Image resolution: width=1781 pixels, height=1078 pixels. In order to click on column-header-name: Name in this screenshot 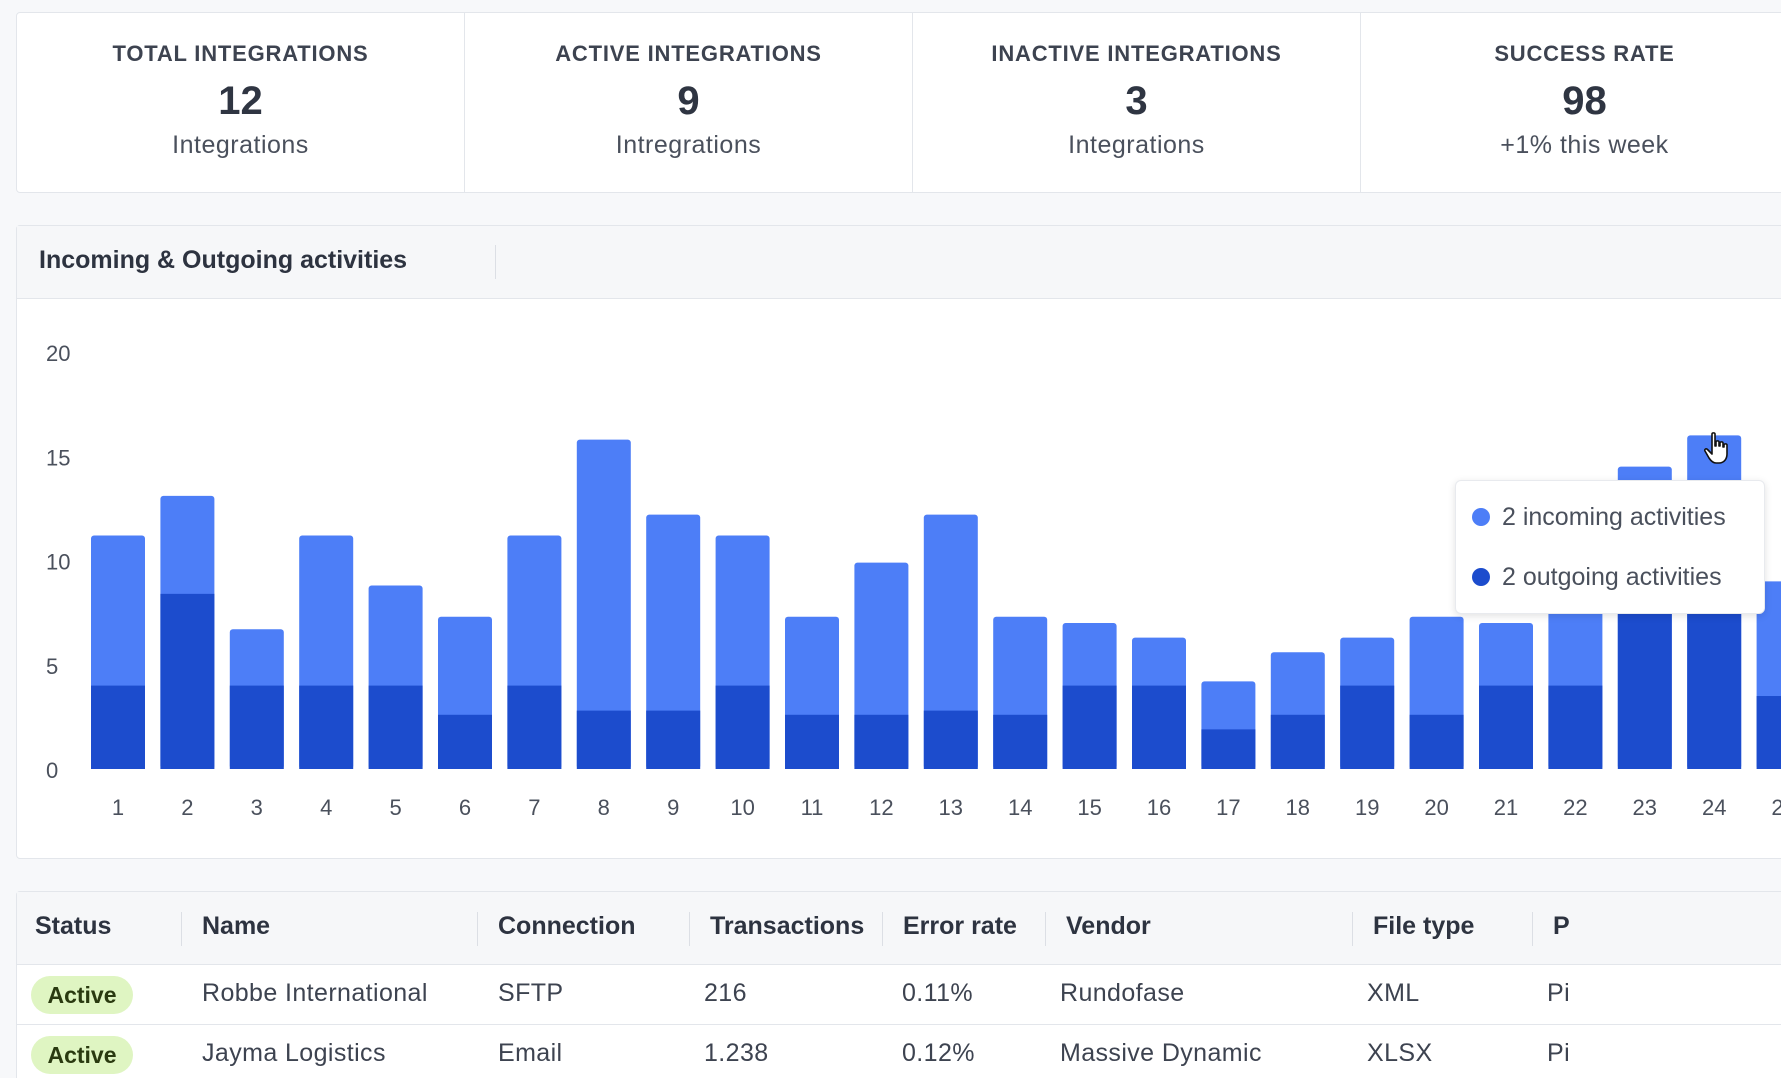, I will do `click(236, 926)`.